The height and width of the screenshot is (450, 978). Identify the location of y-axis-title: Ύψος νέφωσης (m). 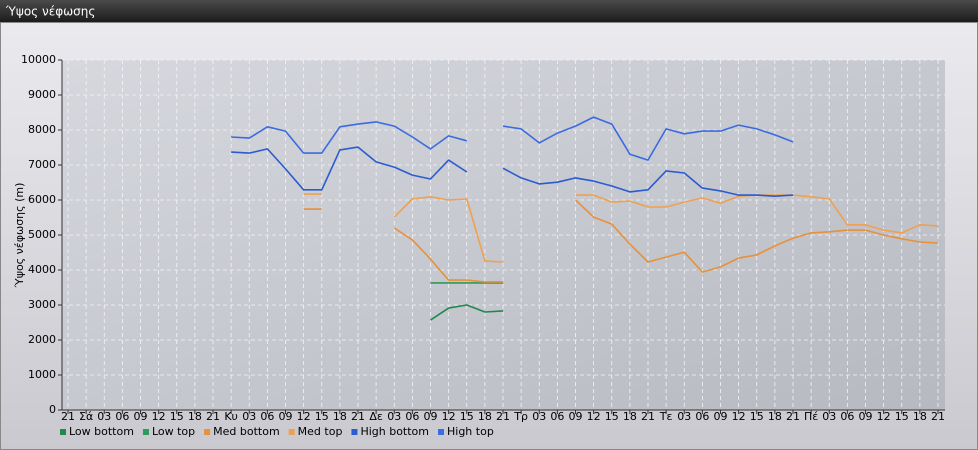
(19, 236).